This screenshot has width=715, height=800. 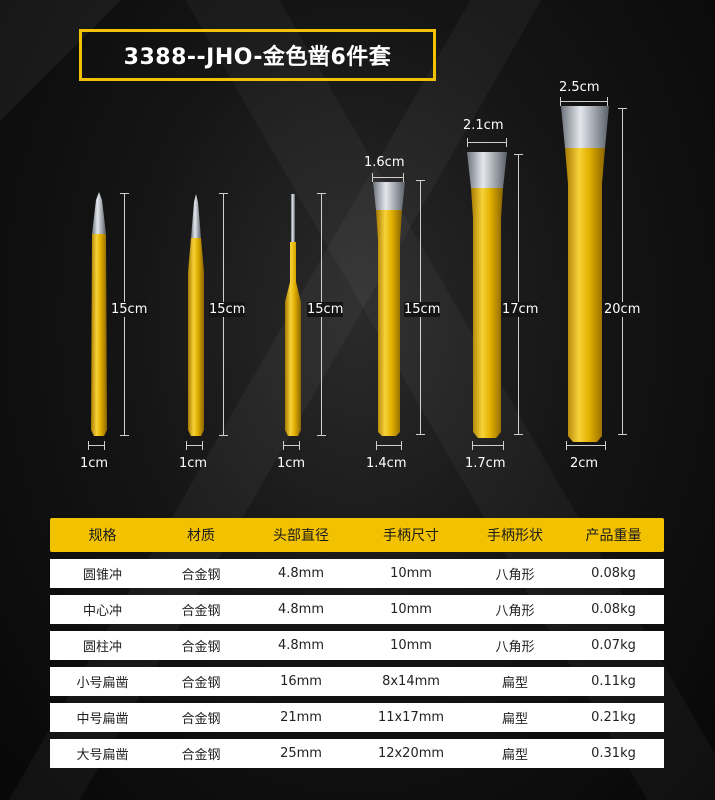 What do you see at coordinates (357, 535) in the screenshot?
I see `table-header: 规格 材质 头部直径 手柄尺寸 手柄形状 产品重量` at bounding box center [357, 535].